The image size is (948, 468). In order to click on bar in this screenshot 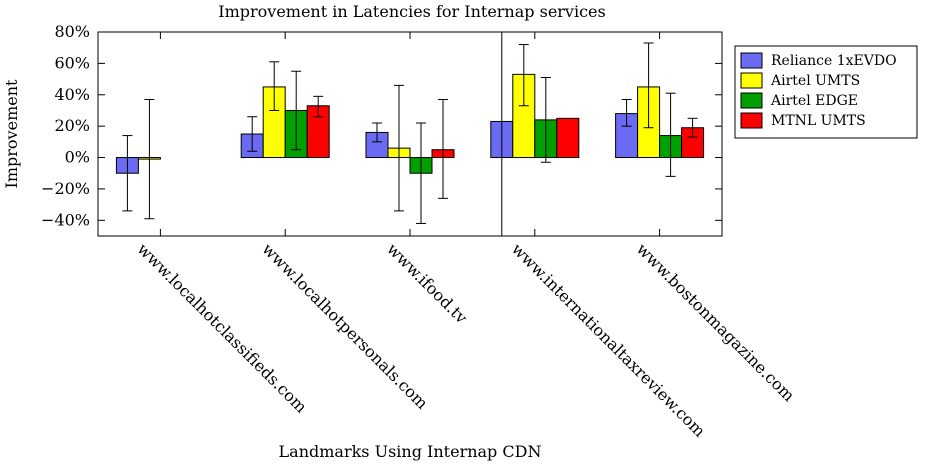, I will do `click(568, 138)`.